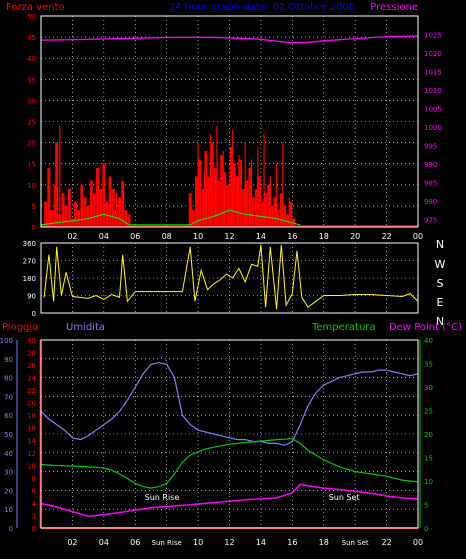  What do you see at coordinates (8, 491) in the screenshot?
I see `humidity-y-tick-label: 20` at bounding box center [8, 491].